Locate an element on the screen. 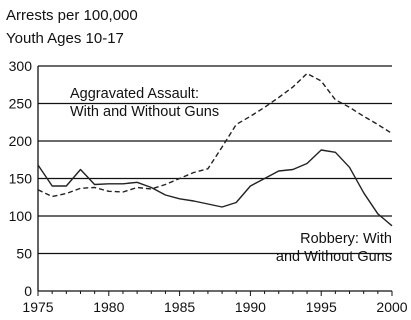 The width and height of the screenshot is (411, 320). x-axis-ticks: 1975 1980 1985 1990 1995 2000 is located at coordinates (215, 303).